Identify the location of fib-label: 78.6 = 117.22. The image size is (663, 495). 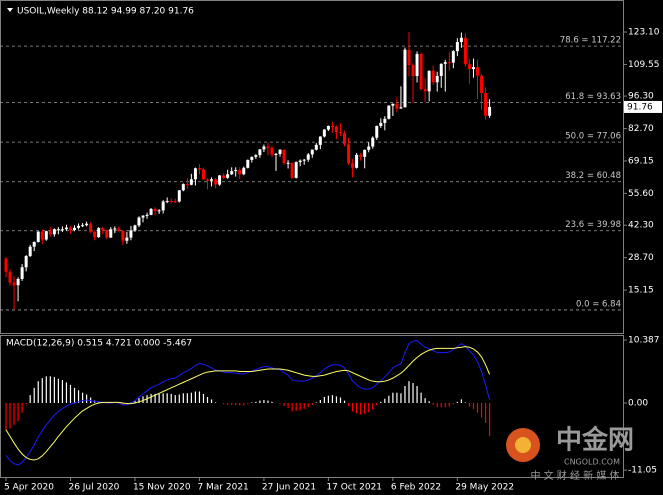
(590, 41).